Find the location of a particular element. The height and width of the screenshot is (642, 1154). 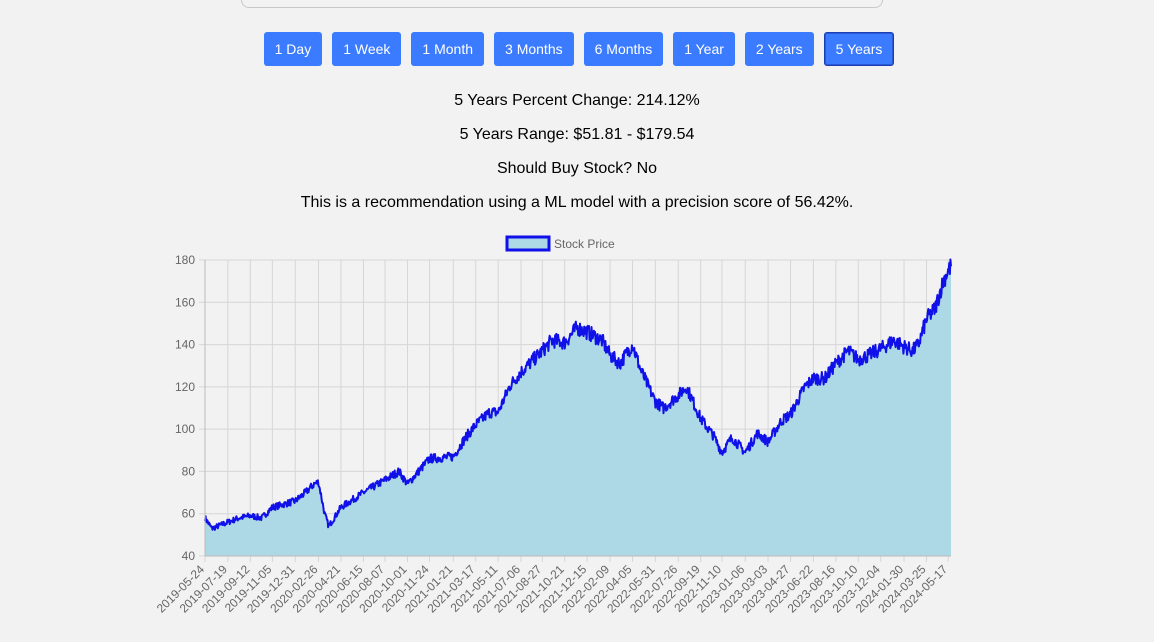

y-tick-label: 160 is located at coordinates (185, 302).